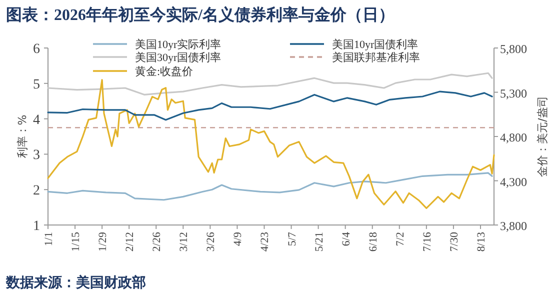 The height and width of the screenshot is (300, 550). What do you see at coordinates (427, 242) in the screenshot?
I see `x-tick-label: 7/16` at bounding box center [427, 242].